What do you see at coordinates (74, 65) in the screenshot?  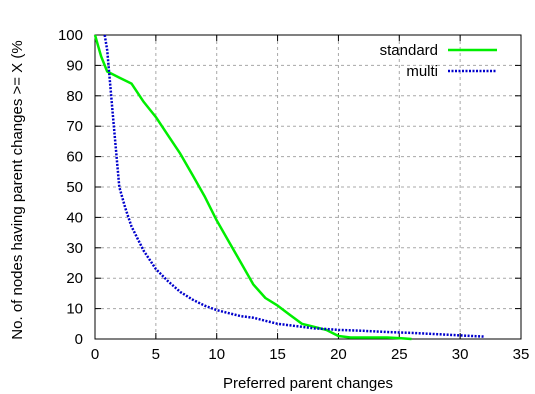 I see `y-tick-label: 90` at bounding box center [74, 65].